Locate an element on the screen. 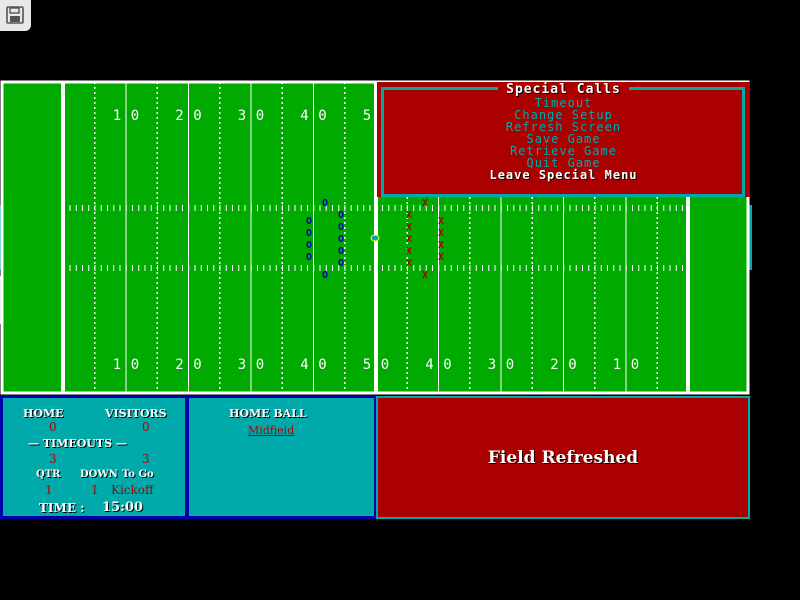 The height and width of the screenshot is (600, 800). possession-panel: HOME BALL Midfield is located at coordinates (281, 457).